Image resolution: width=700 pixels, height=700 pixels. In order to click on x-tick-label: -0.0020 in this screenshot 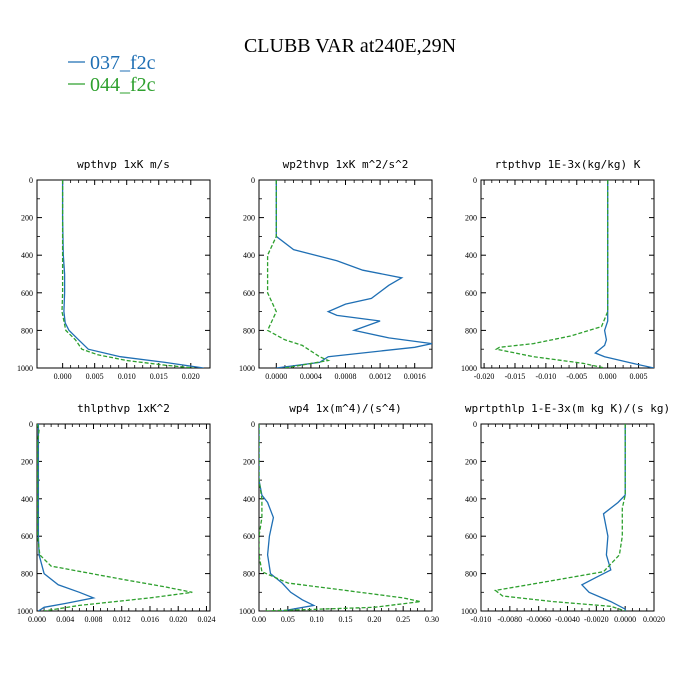, I will do `click(596, 619)`.